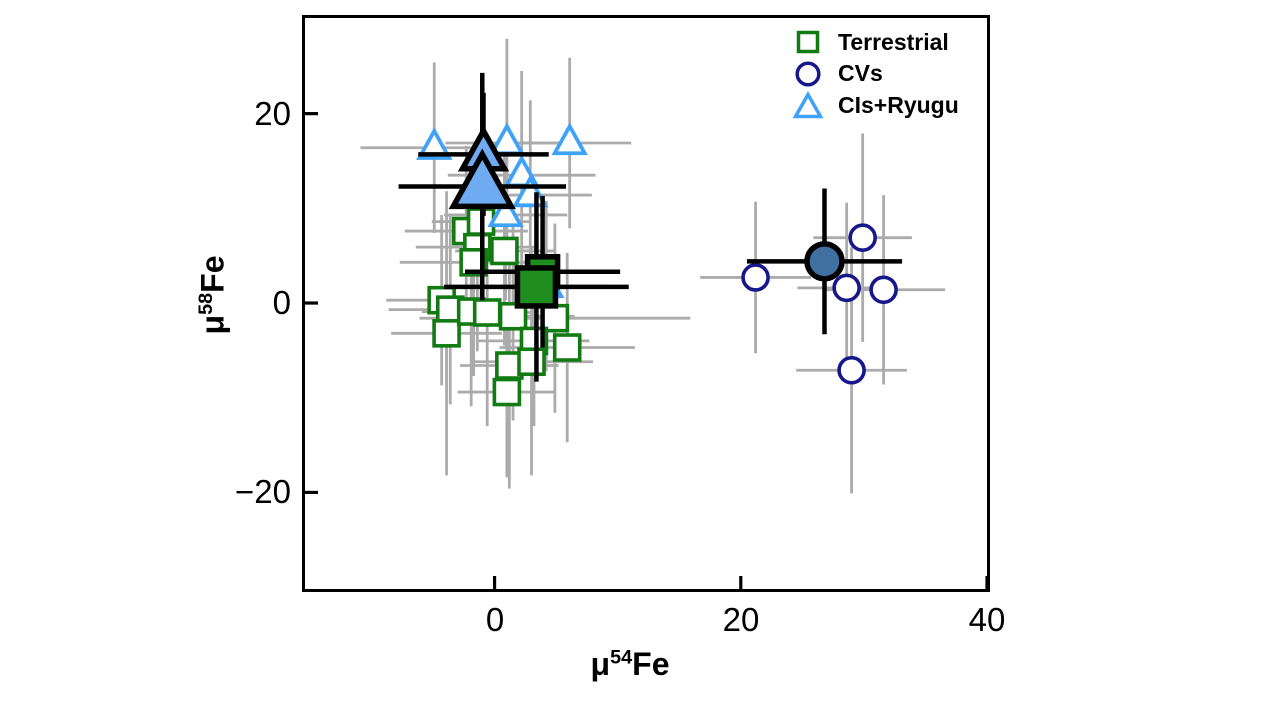  I want to click on legend-item-label: Terrestrial, so click(893, 41).